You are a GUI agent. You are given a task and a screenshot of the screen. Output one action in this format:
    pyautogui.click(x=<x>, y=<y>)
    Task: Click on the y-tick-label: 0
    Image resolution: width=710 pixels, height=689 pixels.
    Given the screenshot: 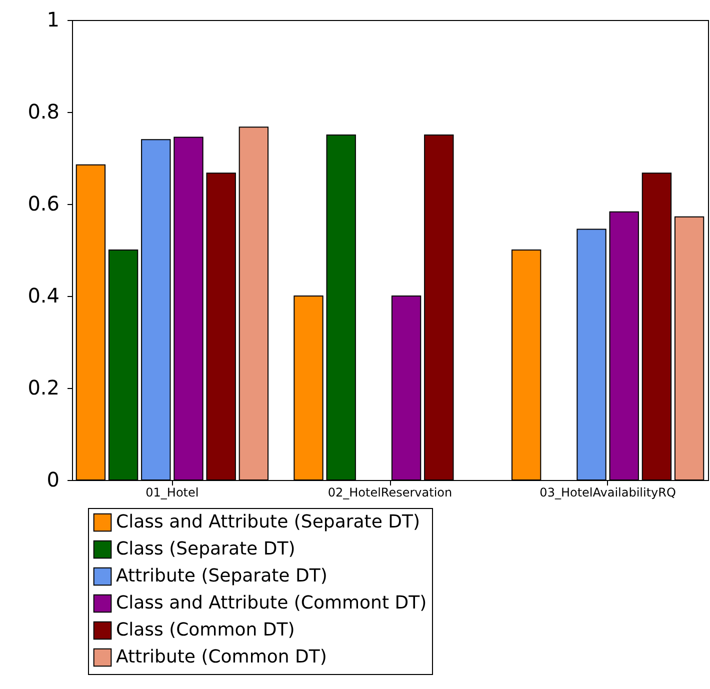 What is the action you would take?
    pyautogui.click(x=53, y=480)
    